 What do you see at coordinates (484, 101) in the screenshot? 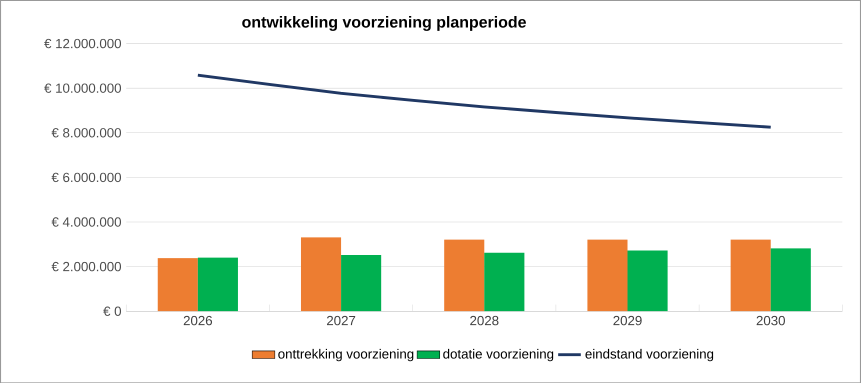
I see `line-series` at bounding box center [484, 101].